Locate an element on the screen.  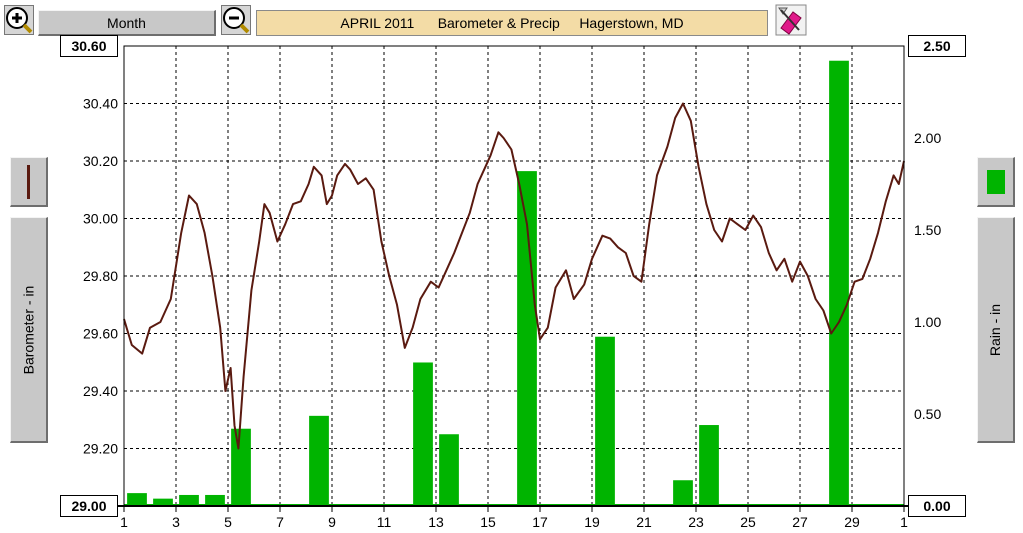
zoom-in-button is located at coordinates (19, 20).